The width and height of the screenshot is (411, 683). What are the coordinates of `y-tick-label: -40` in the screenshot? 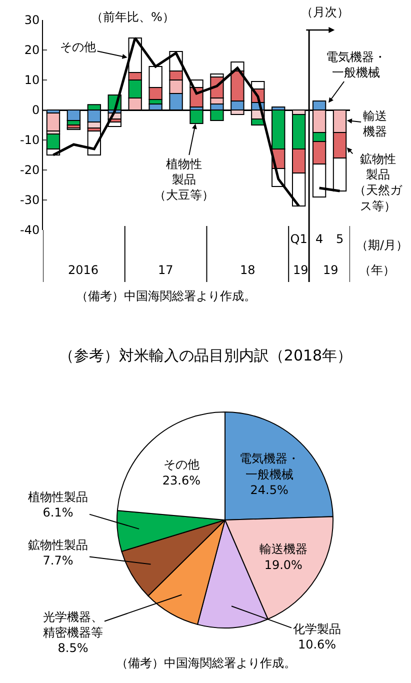 It's located at (30, 230).